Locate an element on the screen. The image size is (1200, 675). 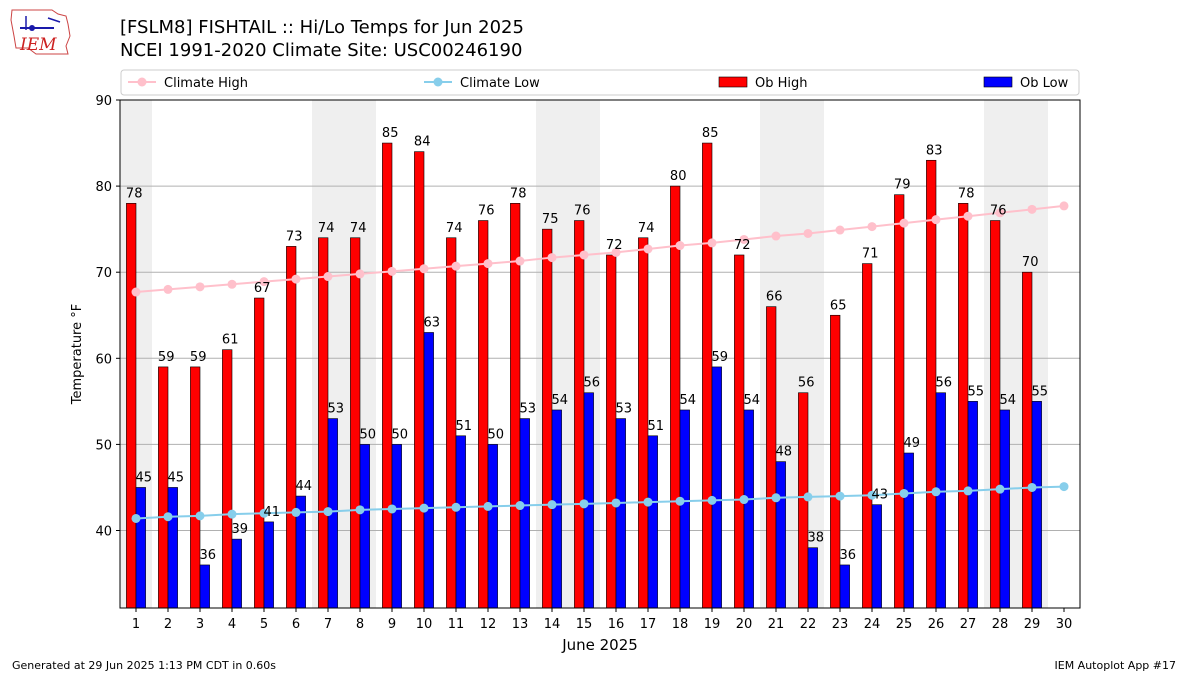
x-tick-label-20: 20 is located at coordinates (744, 624).